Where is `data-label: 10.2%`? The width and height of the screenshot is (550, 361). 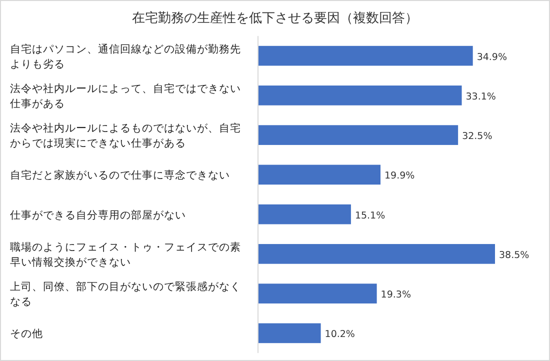 data-label: 10.2% is located at coordinates (339, 334).